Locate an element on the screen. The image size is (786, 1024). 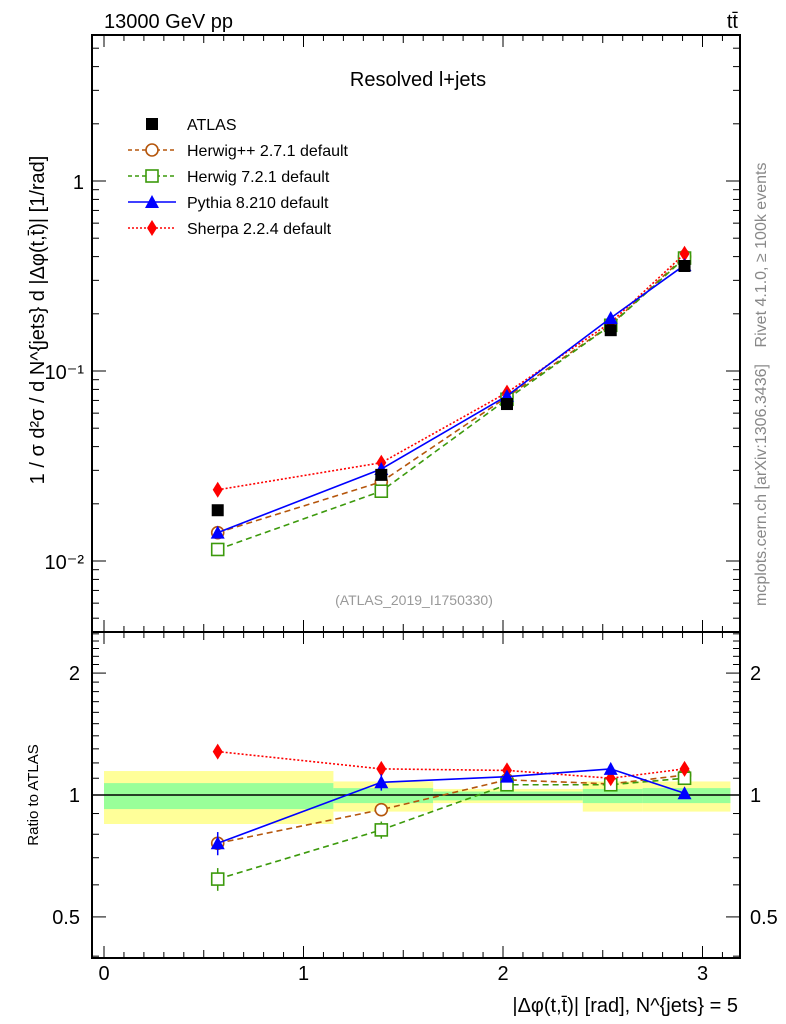
legend-label-herwigpp: Herwig++ 2.7.1 default is located at coordinates (268, 151).